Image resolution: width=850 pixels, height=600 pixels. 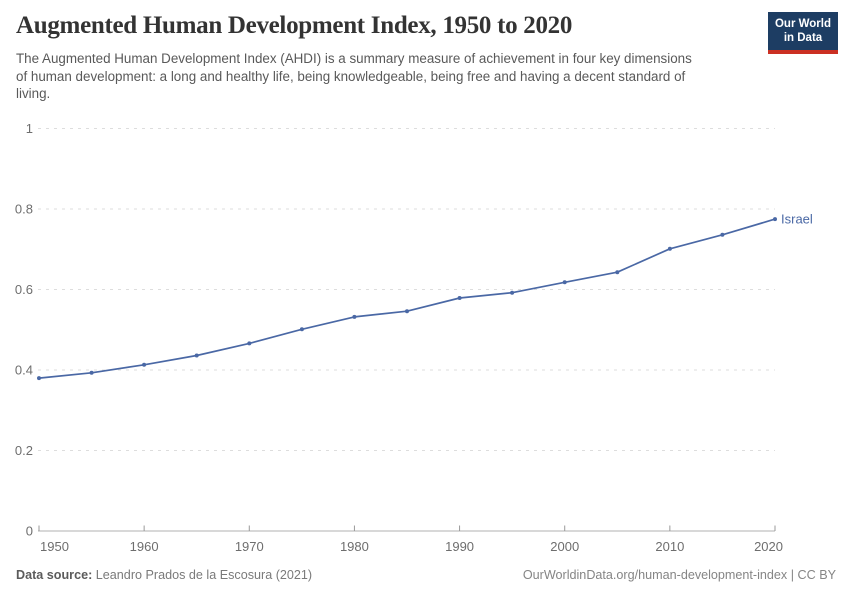 I want to click on x-tick-label: 1980, so click(x=354, y=546).